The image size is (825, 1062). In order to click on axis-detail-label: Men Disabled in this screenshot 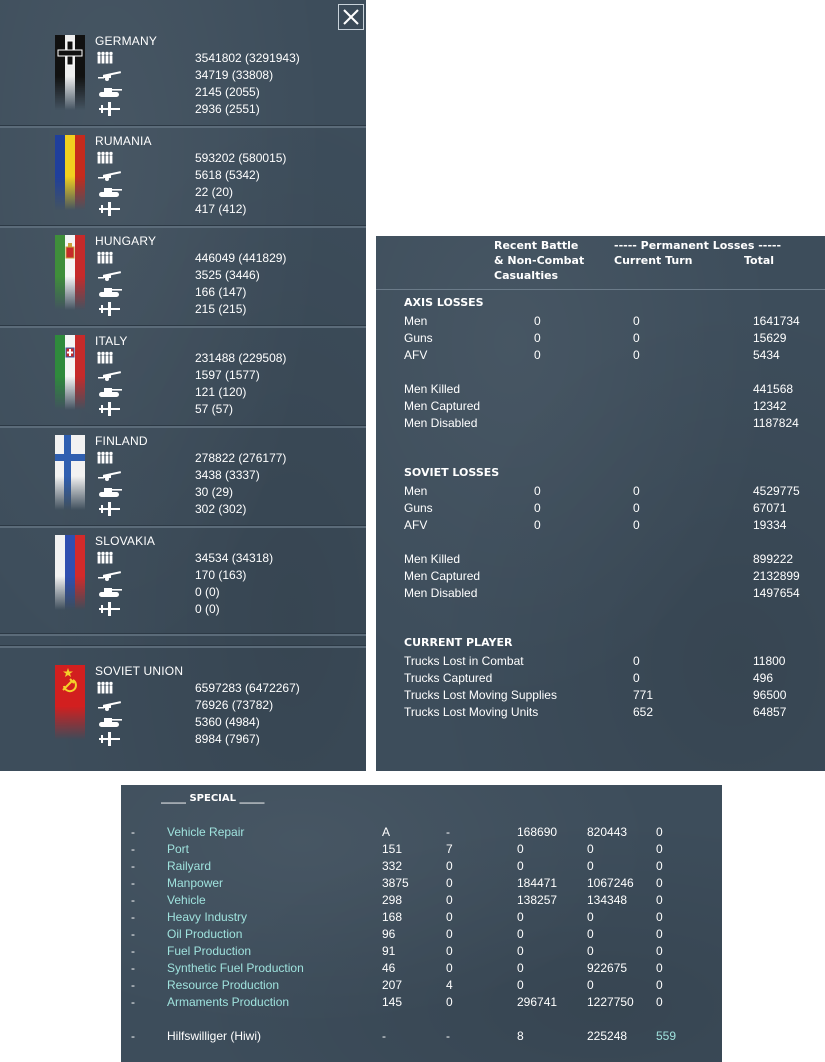, I will do `click(441, 423)`.